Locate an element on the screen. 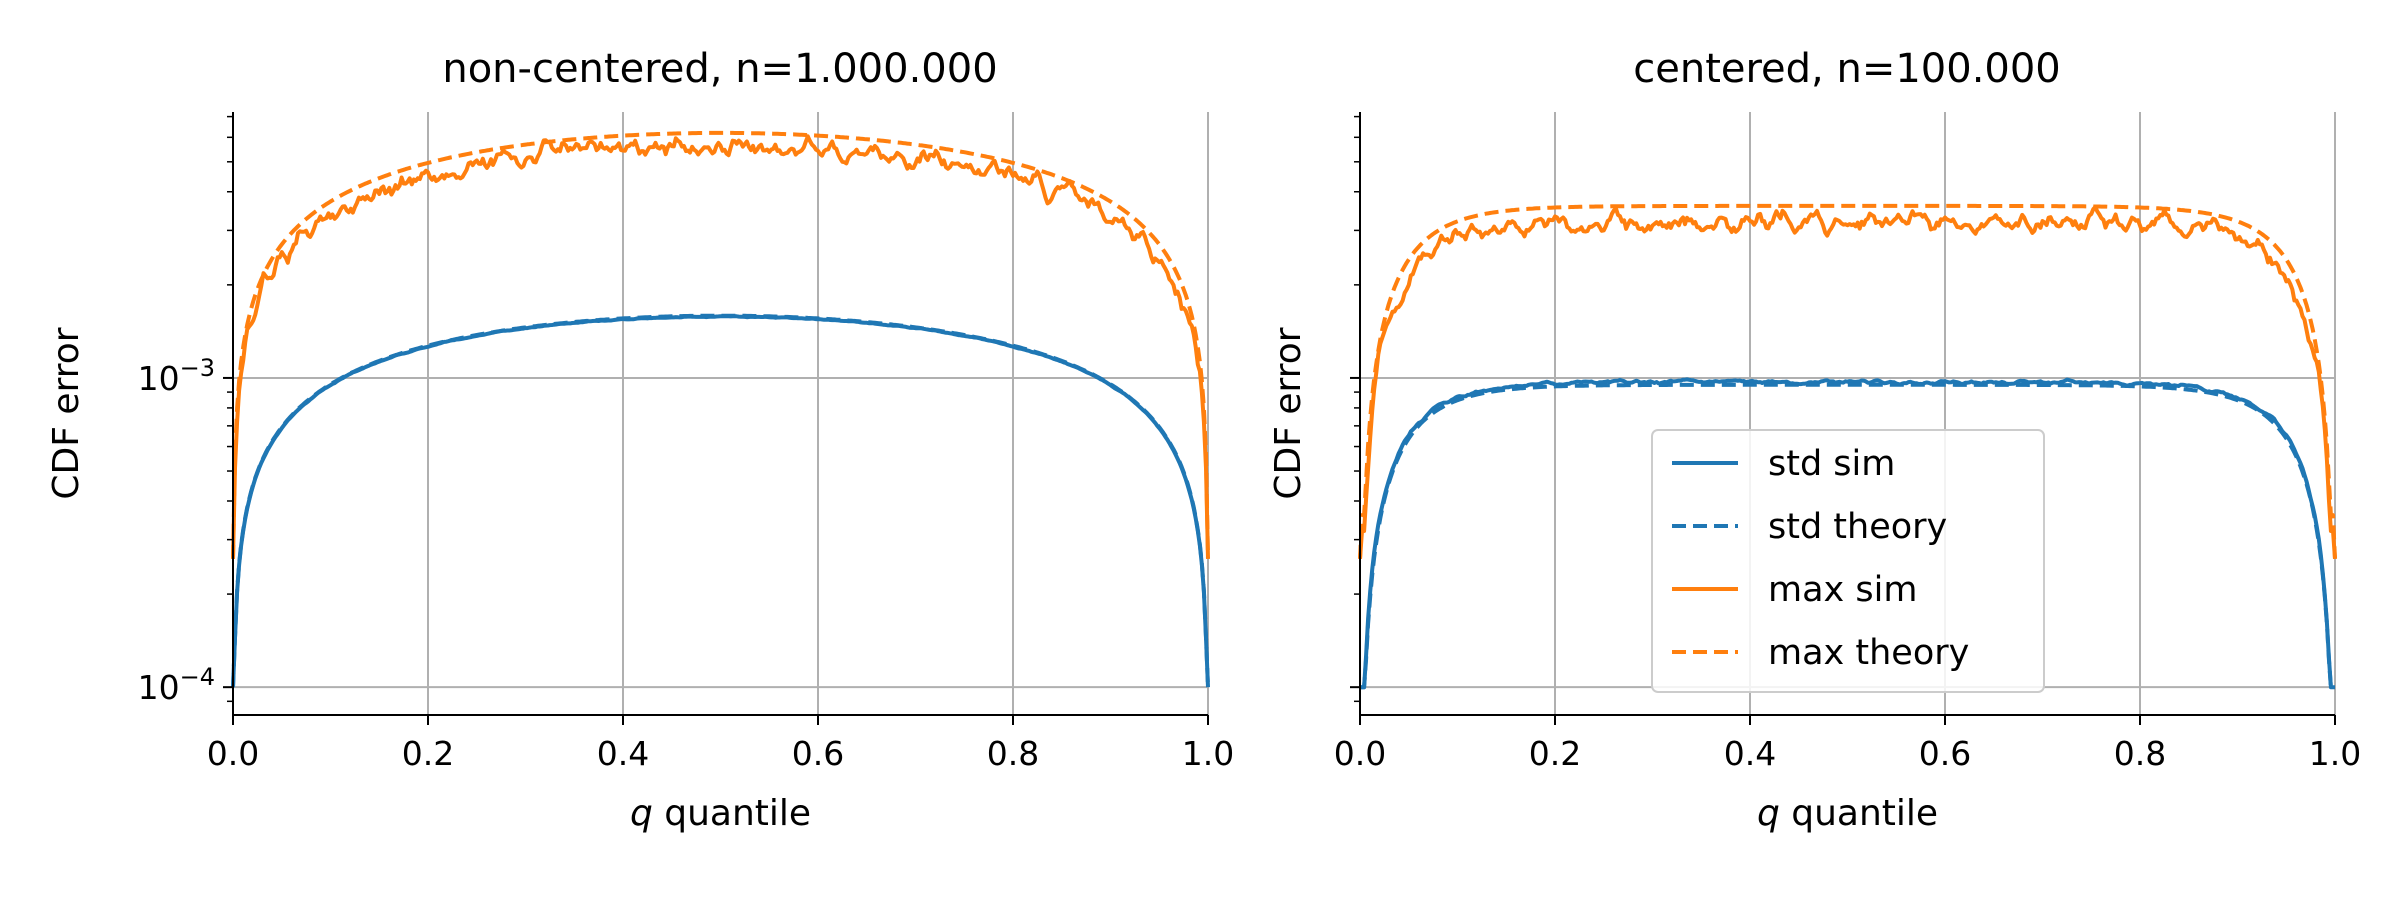 The image size is (2400, 900). legend-frame is located at coordinates (1848, 561).